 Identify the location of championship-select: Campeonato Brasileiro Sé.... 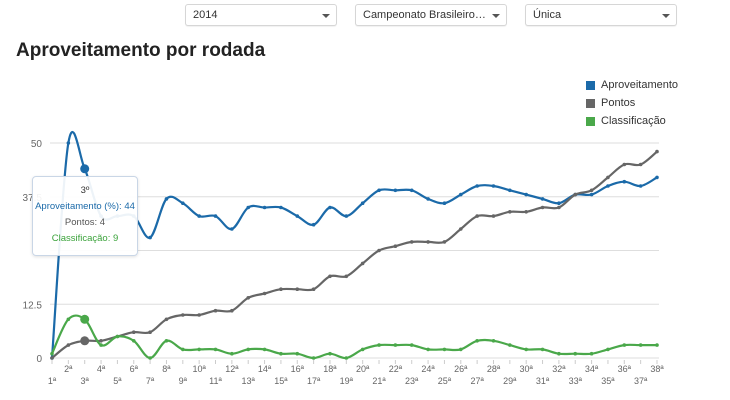
(431, 15).